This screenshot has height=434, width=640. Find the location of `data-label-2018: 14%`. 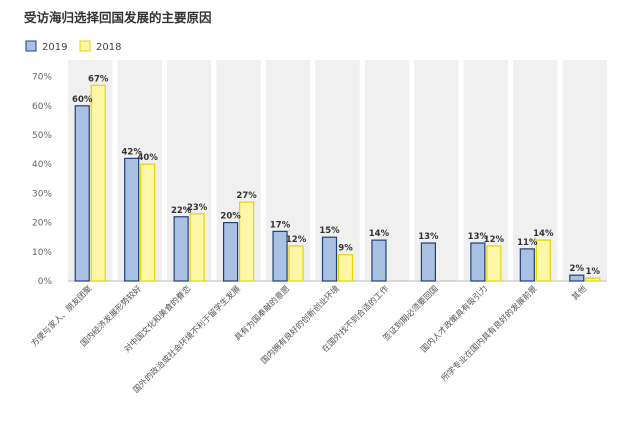

data-label-2018: 14% is located at coordinates (543, 234).